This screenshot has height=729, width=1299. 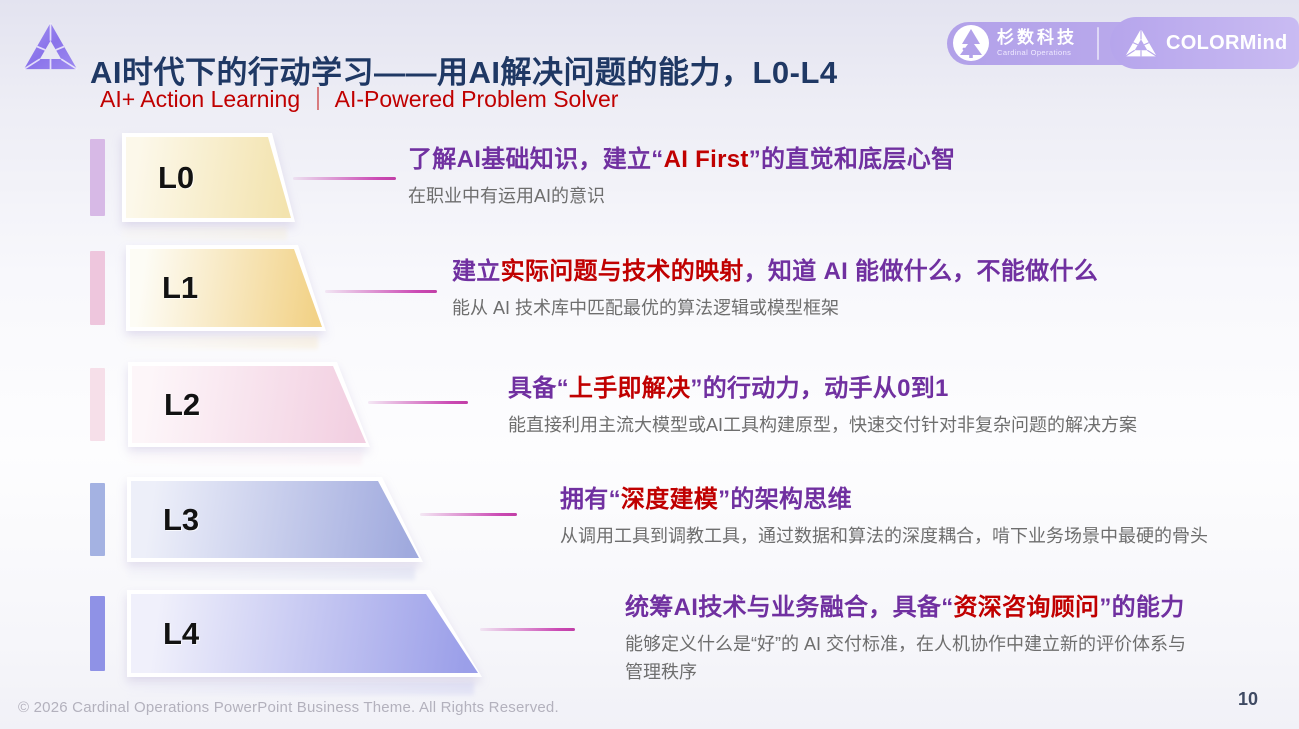 I want to click on colormind-cube-triangle-logo, so click(x=50, y=46).